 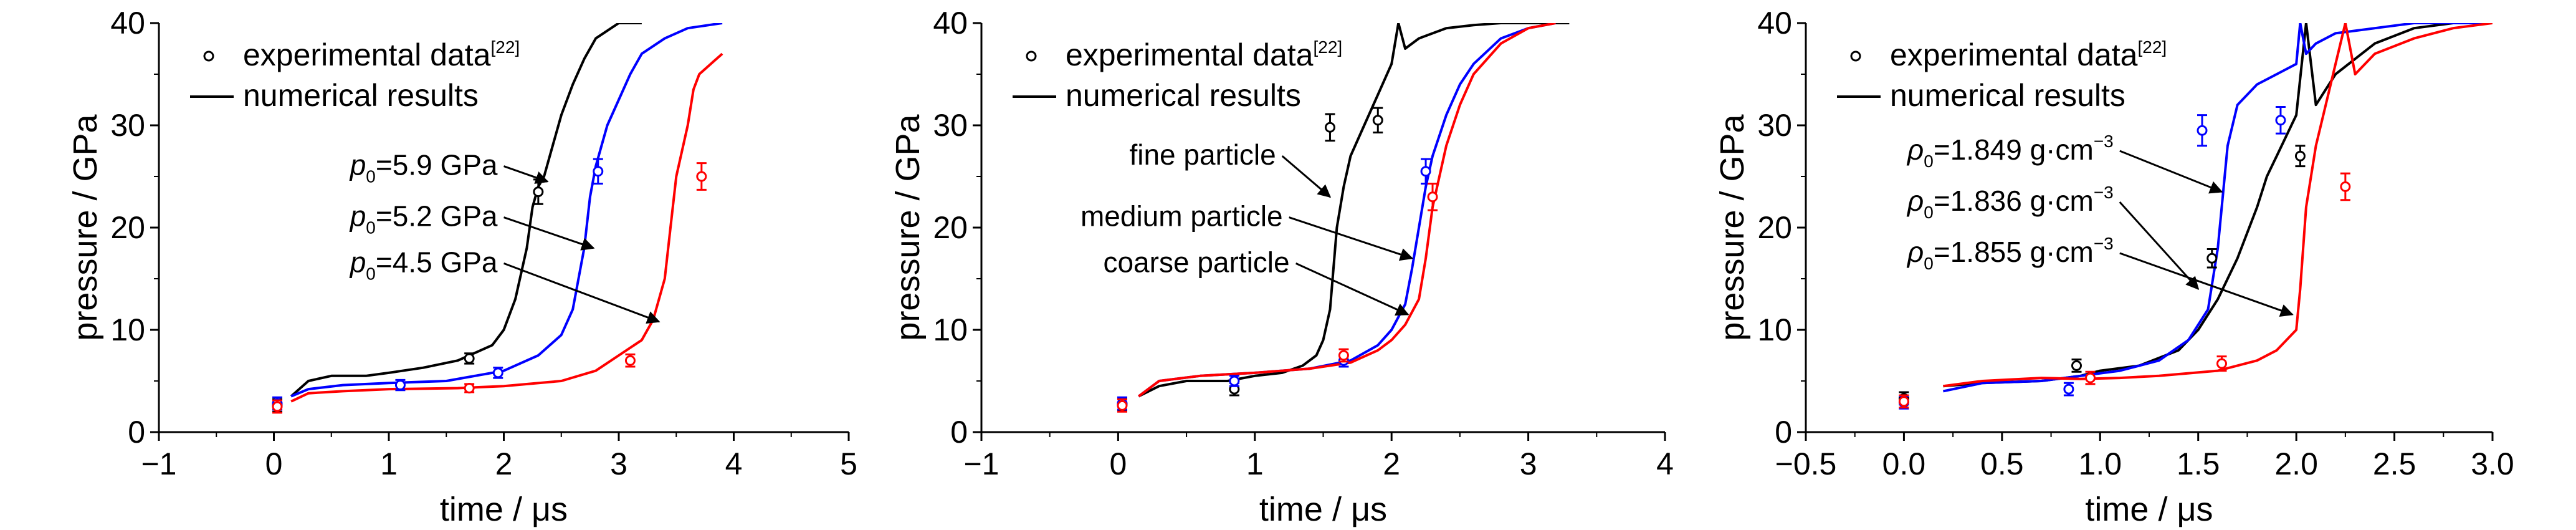 What do you see at coordinates (2492, 464) in the screenshot?
I see `x-tick-label: 3.0` at bounding box center [2492, 464].